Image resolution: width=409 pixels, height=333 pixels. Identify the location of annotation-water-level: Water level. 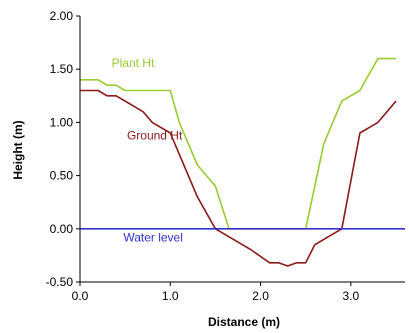
(153, 238).